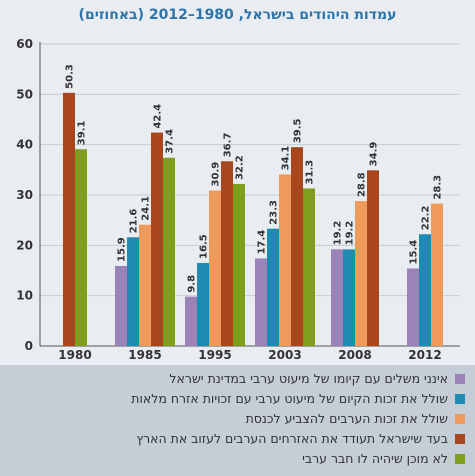 The width and height of the screenshot is (475, 476). Describe the element at coordinates (375, 458) in the screenshot. I see `legend-label: לא מוכן שיהיה לו חבר ערבי` at that location.